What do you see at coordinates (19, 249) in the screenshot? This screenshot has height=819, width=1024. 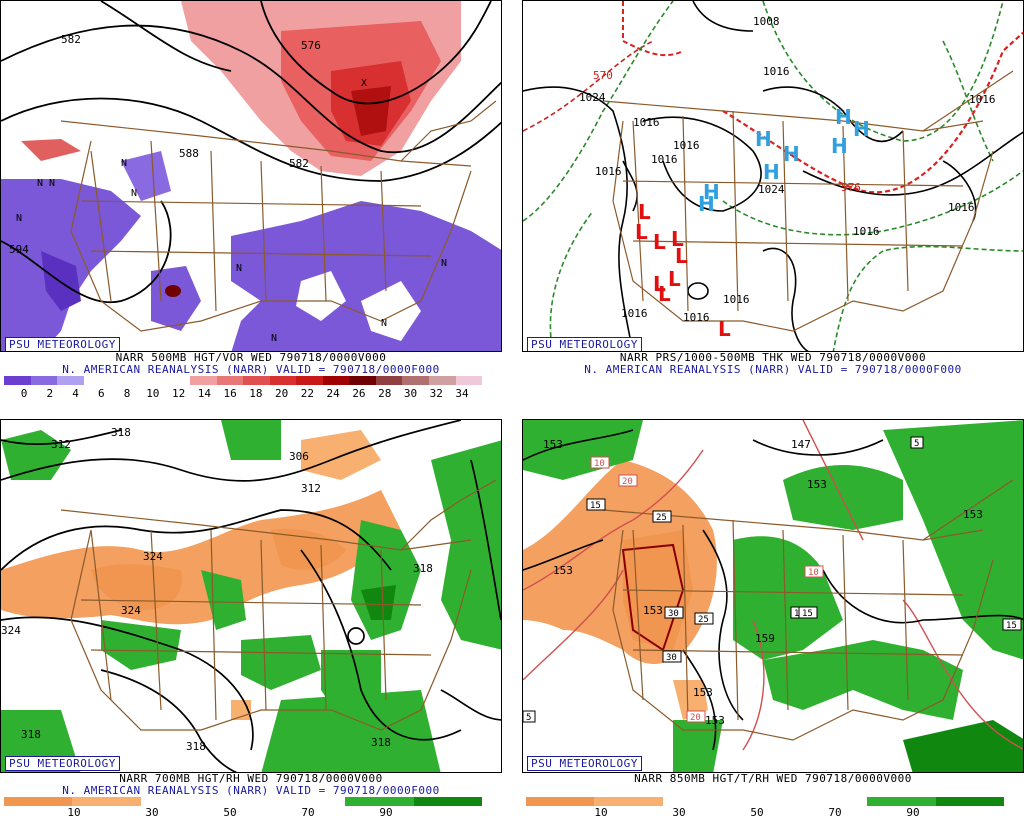 I see `contour-label: 594` at bounding box center [19, 249].